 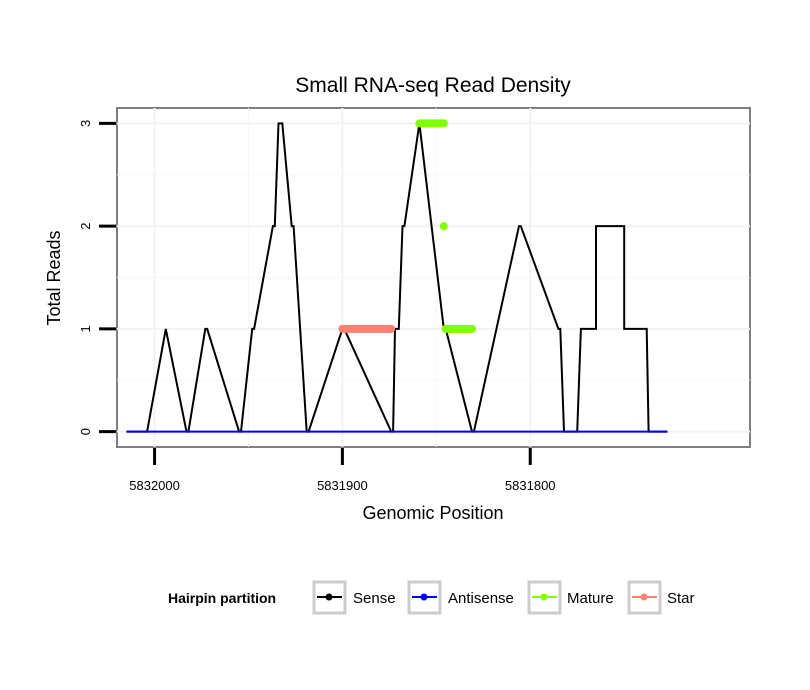 I want to click on x-tick-label: 5832000, so click(x=154, y=485).